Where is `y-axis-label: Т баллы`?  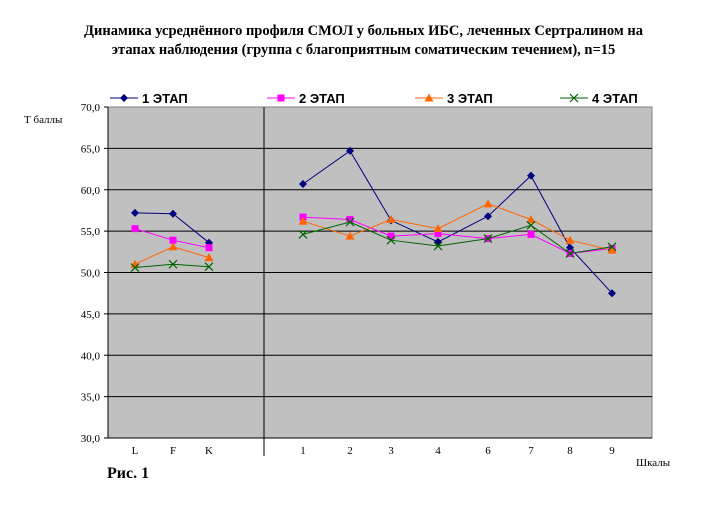
y-axis-label: Т баллы is located at coordinates (43, 120).